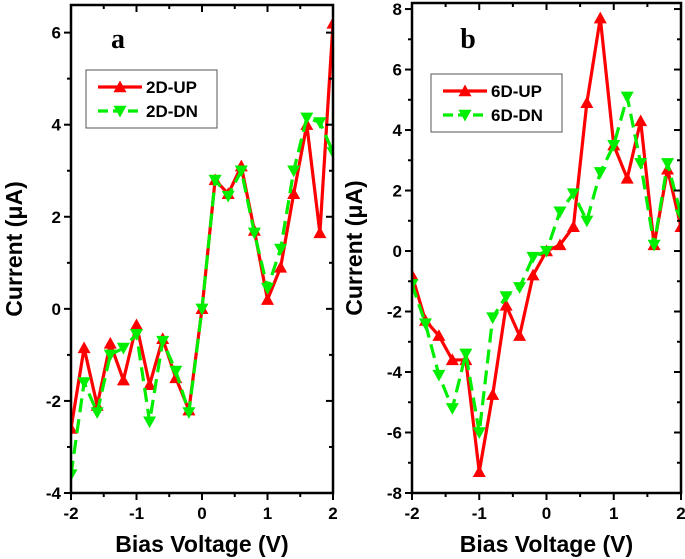  I want to click on legend-label: 2D-UP, so click(171, 87).